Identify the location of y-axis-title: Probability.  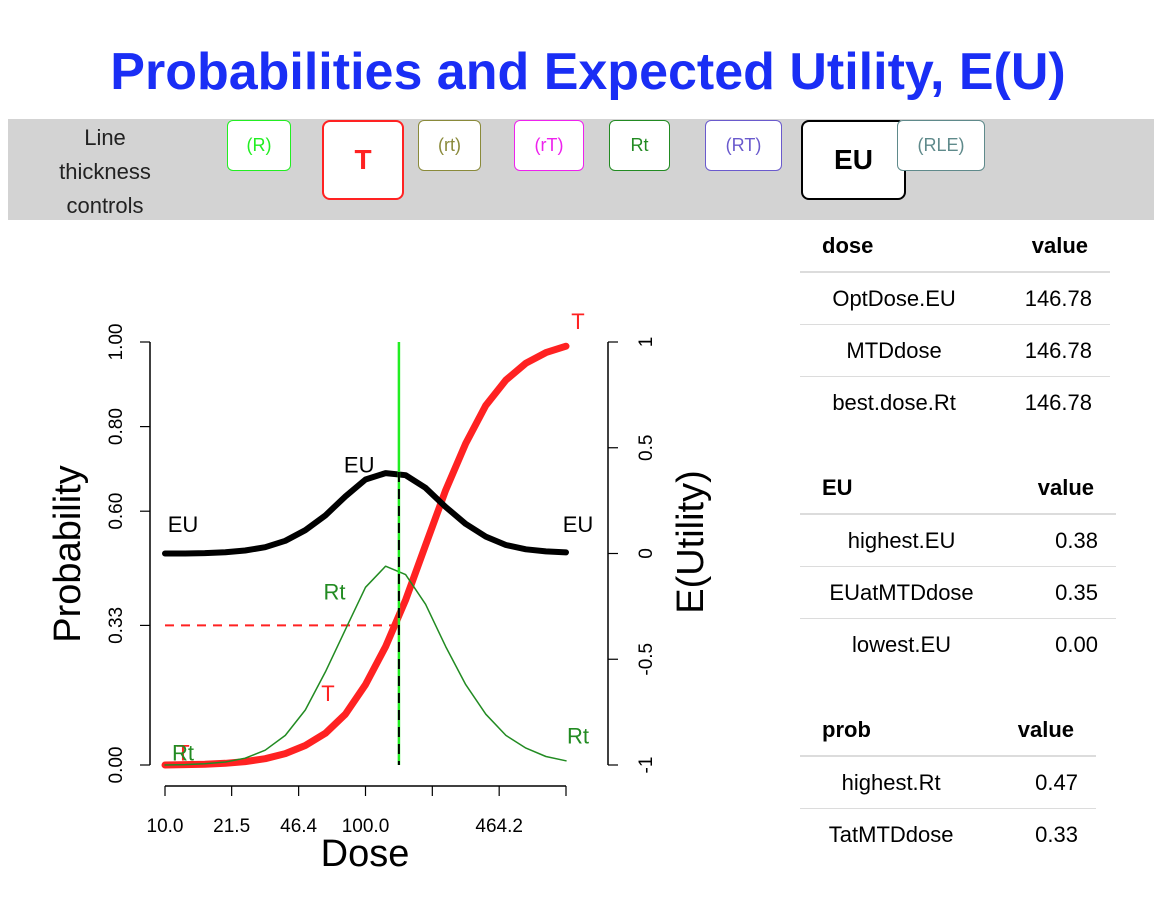
(68, 553).